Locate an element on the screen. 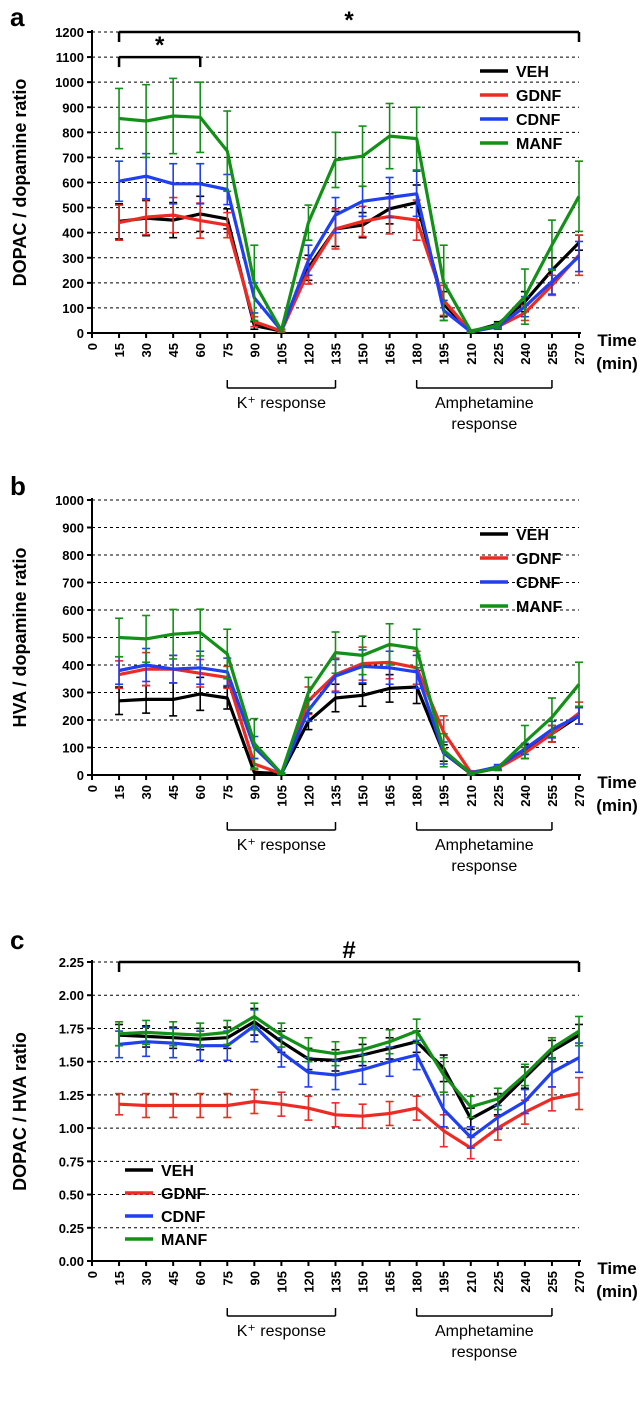  y-tick-label: 0.25 is located at coordinates (71, 1228).